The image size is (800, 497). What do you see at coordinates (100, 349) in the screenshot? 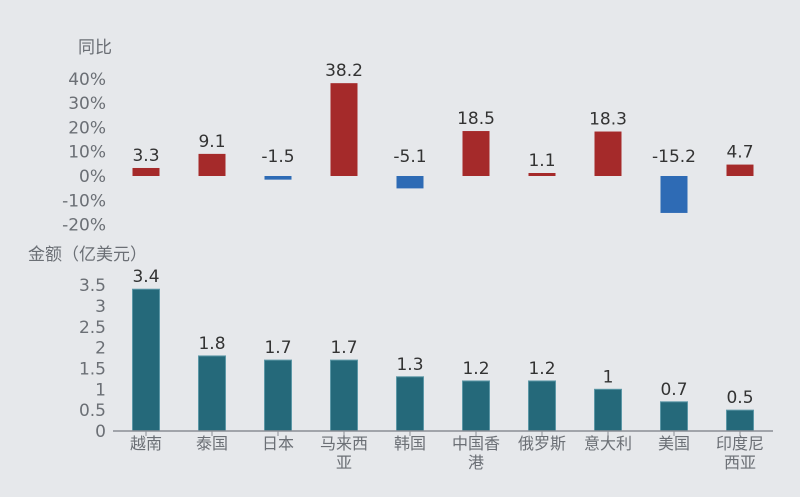
I see `y-tick-label: 2` at bounding box center [100, 349].